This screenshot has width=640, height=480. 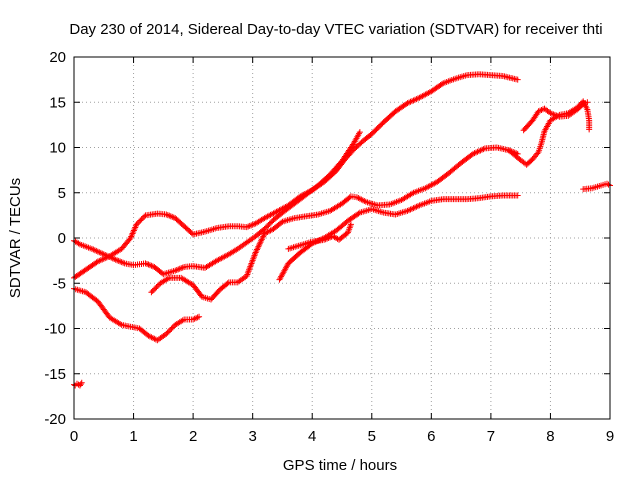 What do you see at coordinates (193, 436) in the screenshot?
I see `x-tick-label: 2` at bounding box center [193, 436].